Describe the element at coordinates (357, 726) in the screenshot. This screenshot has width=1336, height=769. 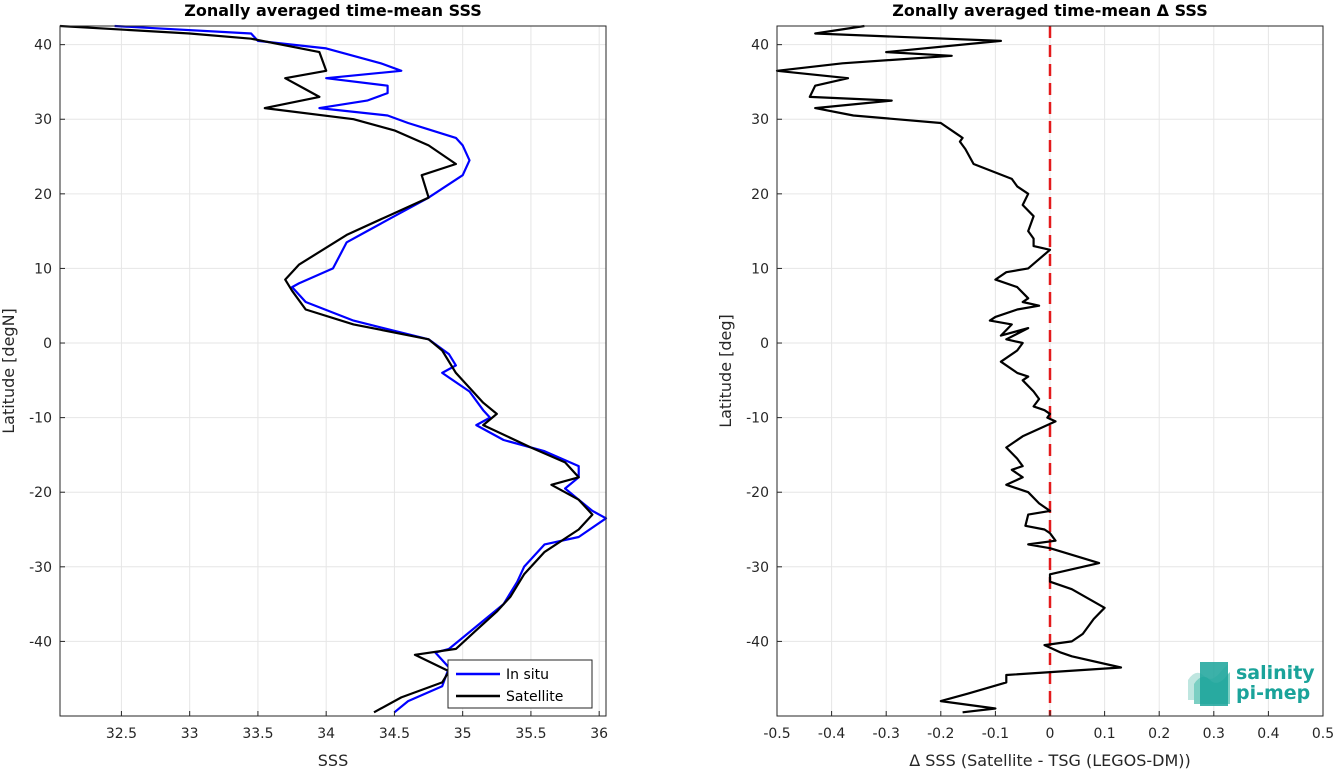
I see `left-x-ticks: 32.5 33 33.5 34 34.5 35 35.5 36` at that location.